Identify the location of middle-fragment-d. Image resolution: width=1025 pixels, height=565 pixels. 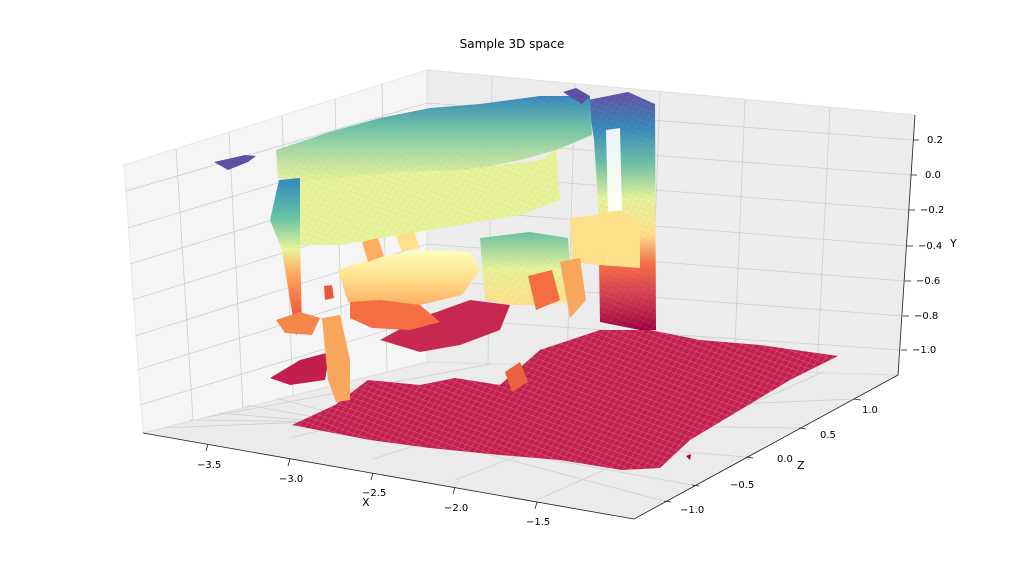
(573, 288).